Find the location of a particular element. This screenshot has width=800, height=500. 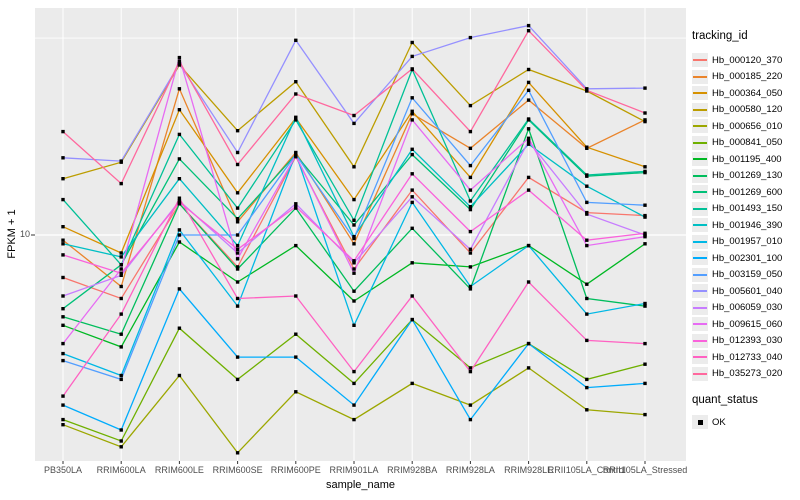

legend-entry-Hb_000185_220: Hb_000185_220 is located at coordinates (746, 77).